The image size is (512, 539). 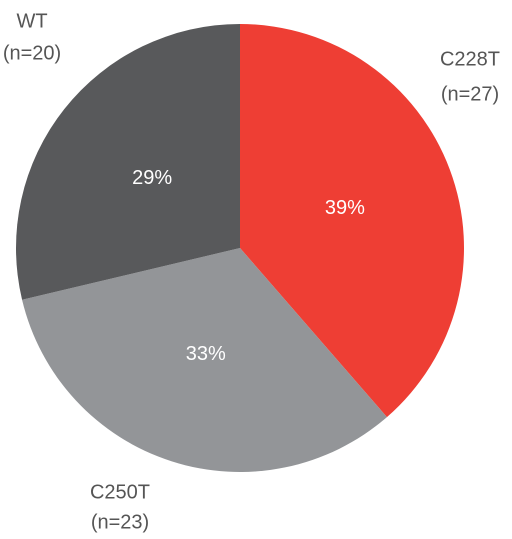 What do you see at coordinates (345, 208) in the screenshot?
I see `value-label: 39%` at bounding box center [345, 208].